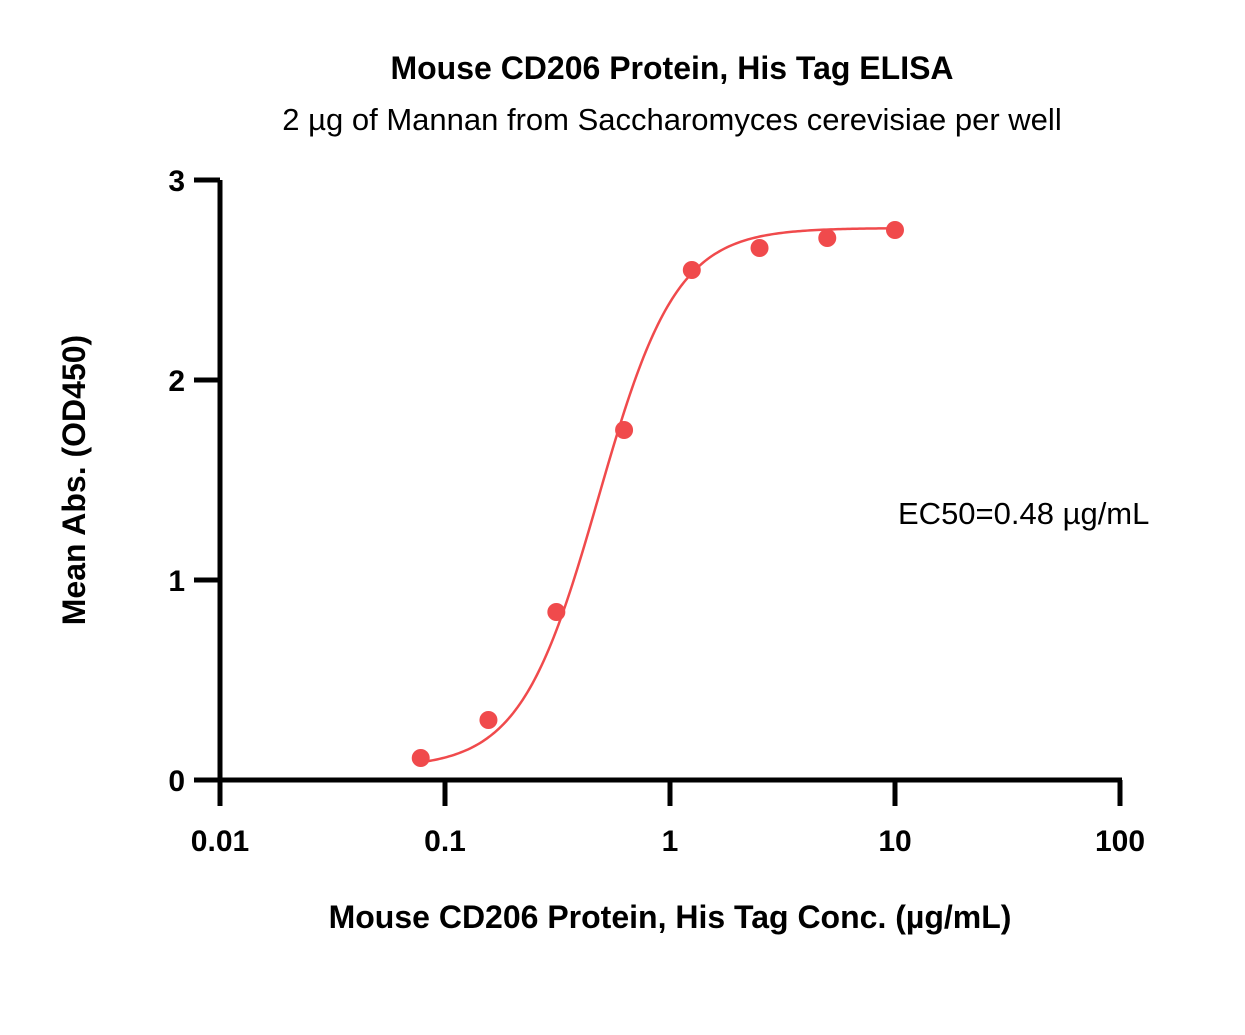  I want to click on x-tick-label: 0.1, so click(445, 841).